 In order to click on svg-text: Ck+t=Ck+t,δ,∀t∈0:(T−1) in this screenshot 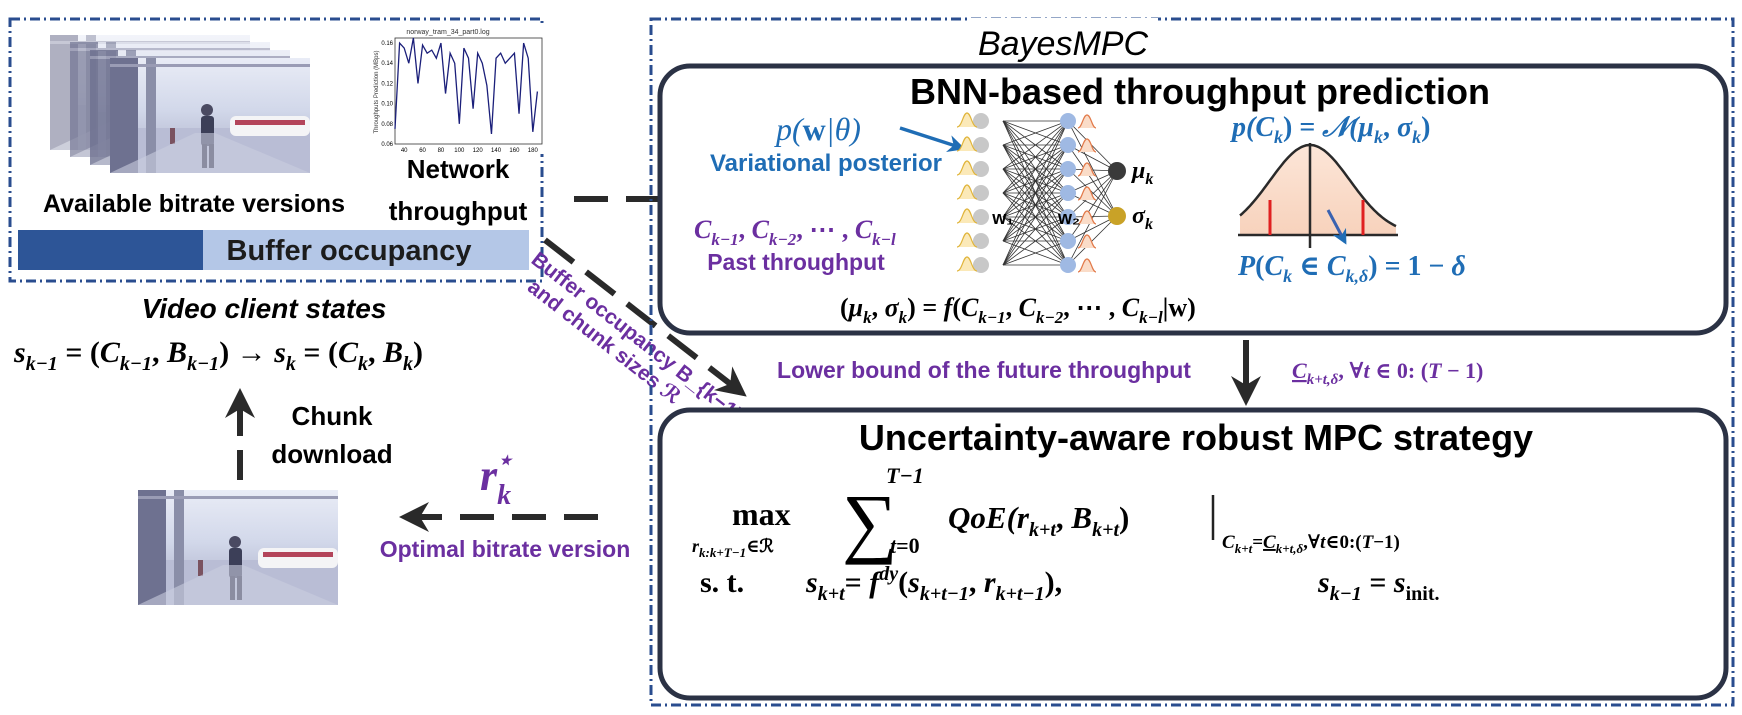, I will do `click(1311, 544)`.